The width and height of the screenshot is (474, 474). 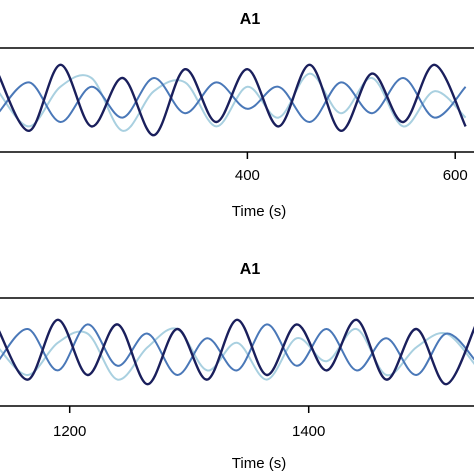 I want to click on x-tick-label: 1200, so click(x=69, y=431).